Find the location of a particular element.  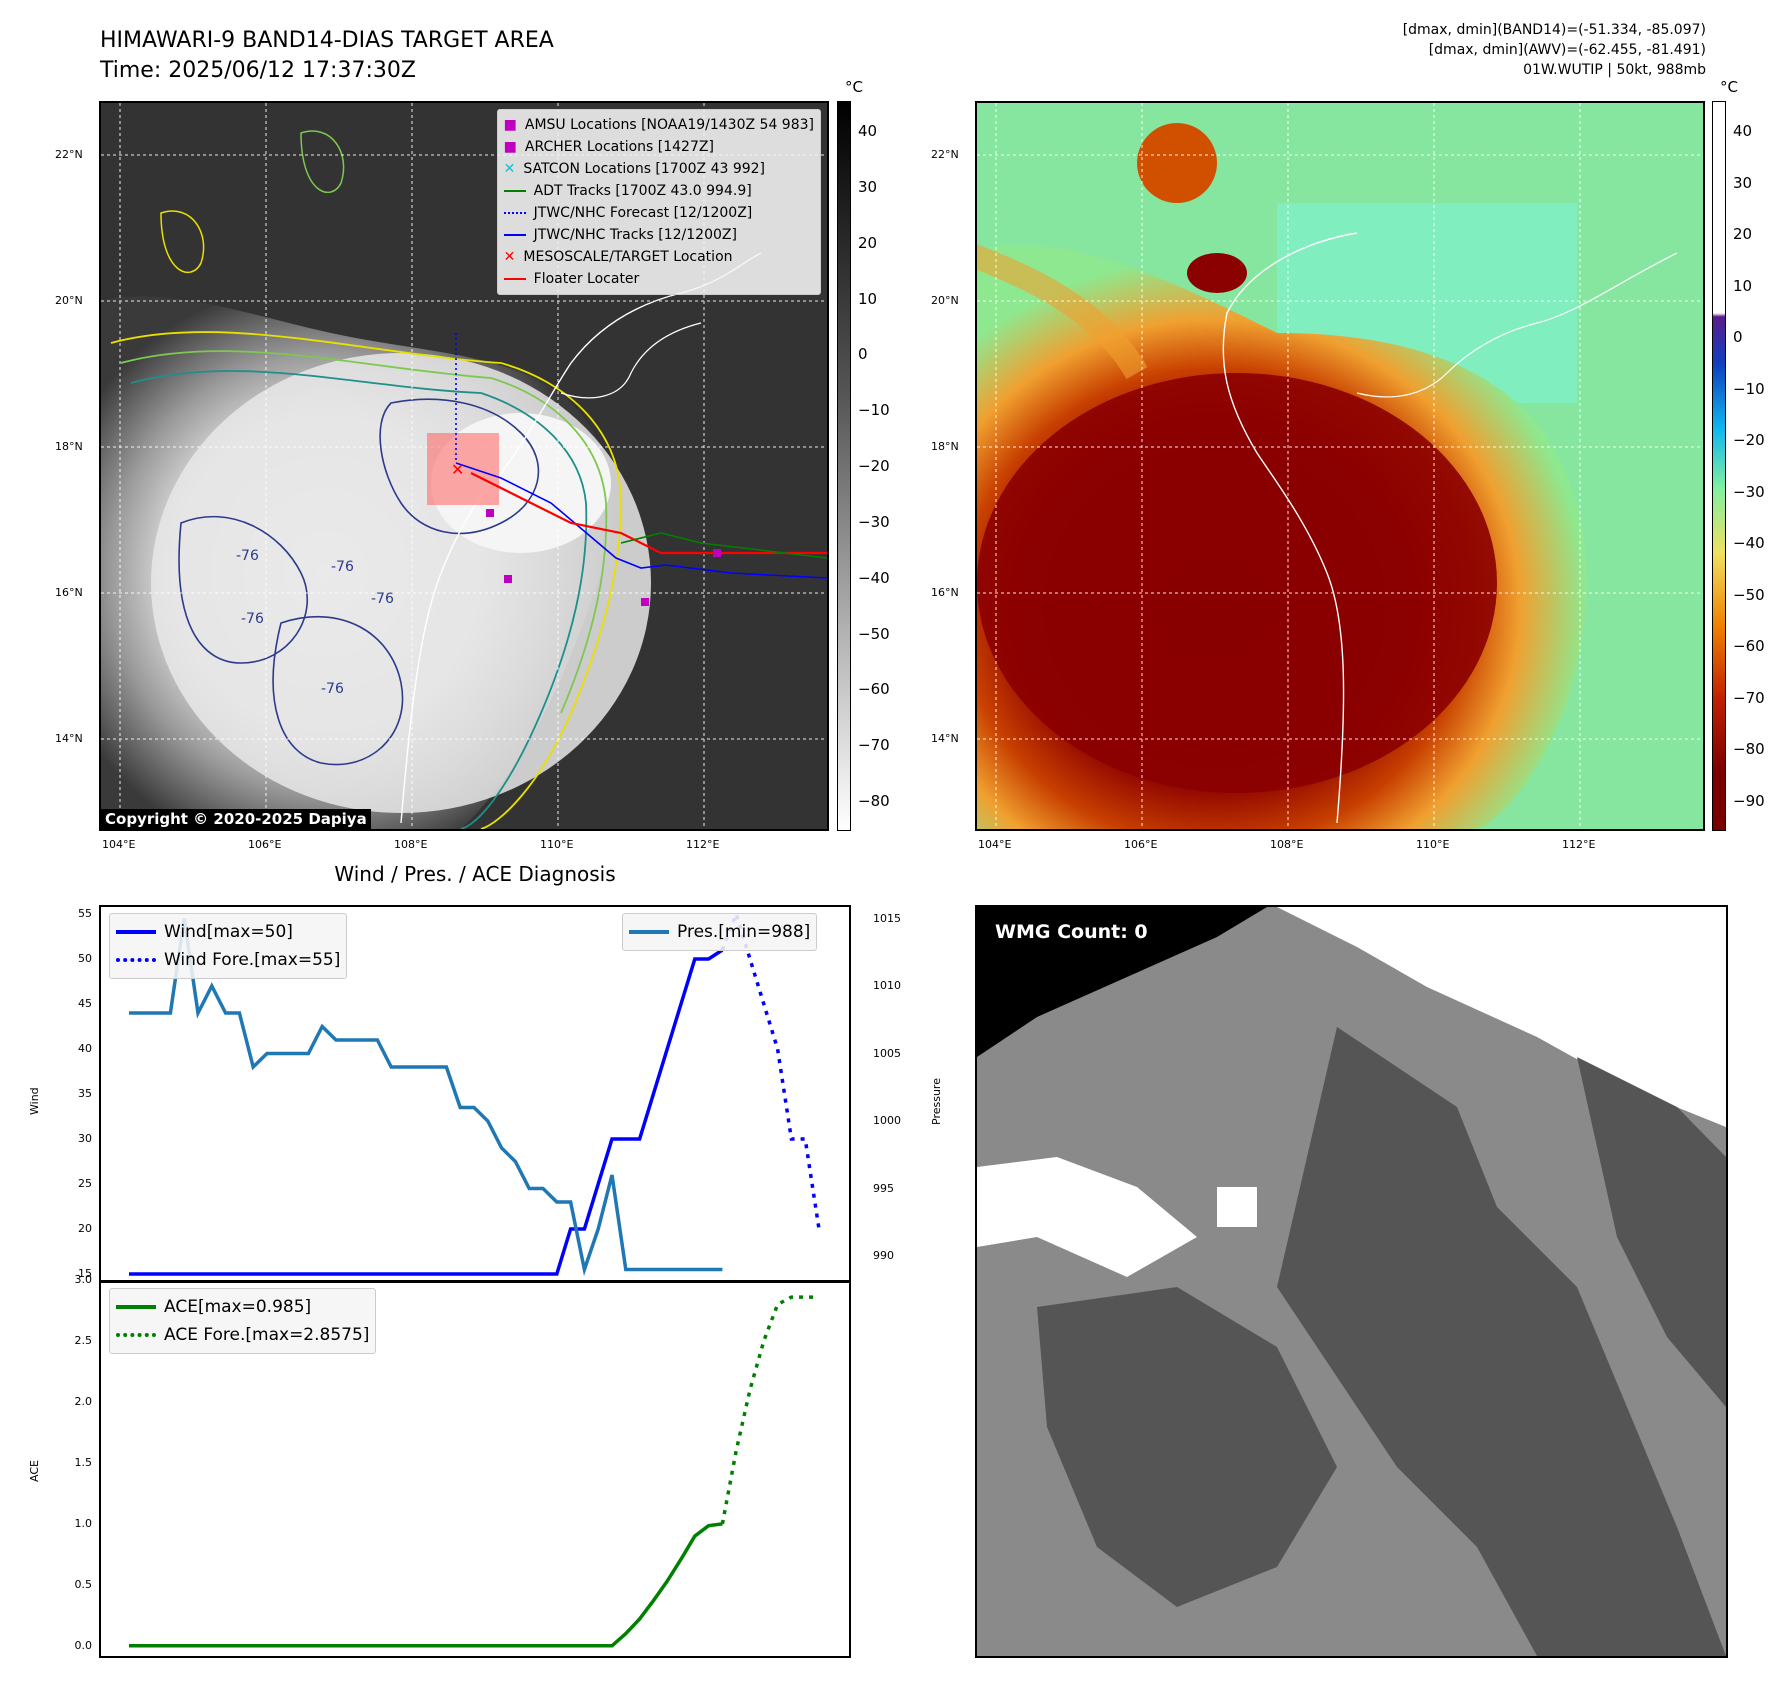

awv-colorbar-tick: −70 is located at coordinates (1749, 697).